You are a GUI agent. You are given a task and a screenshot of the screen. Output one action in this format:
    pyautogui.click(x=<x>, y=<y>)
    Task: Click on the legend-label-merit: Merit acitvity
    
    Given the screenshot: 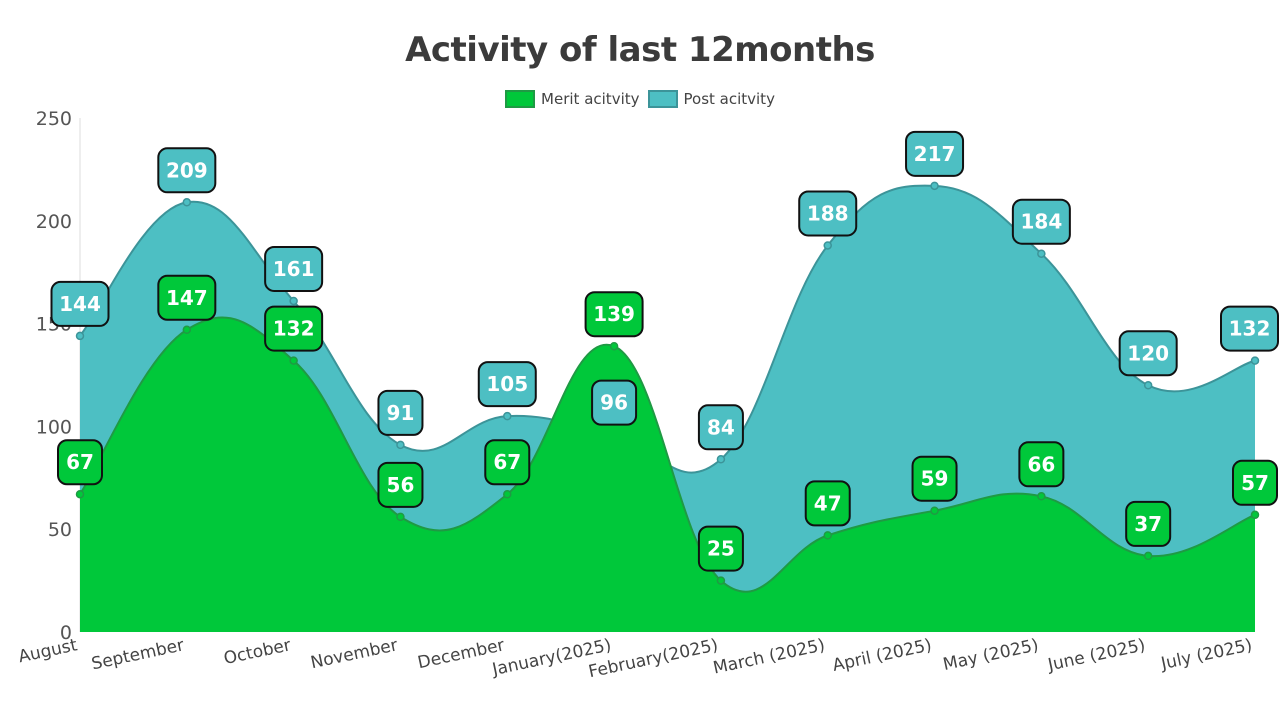 What is the action you would take?
    pyautogui.click(x=590, y=99)
    